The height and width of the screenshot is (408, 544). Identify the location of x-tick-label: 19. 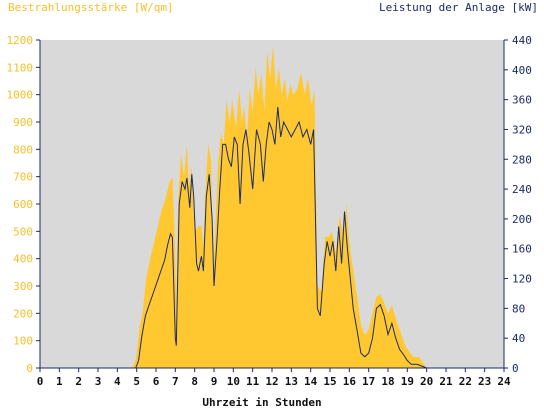
(407, 381).